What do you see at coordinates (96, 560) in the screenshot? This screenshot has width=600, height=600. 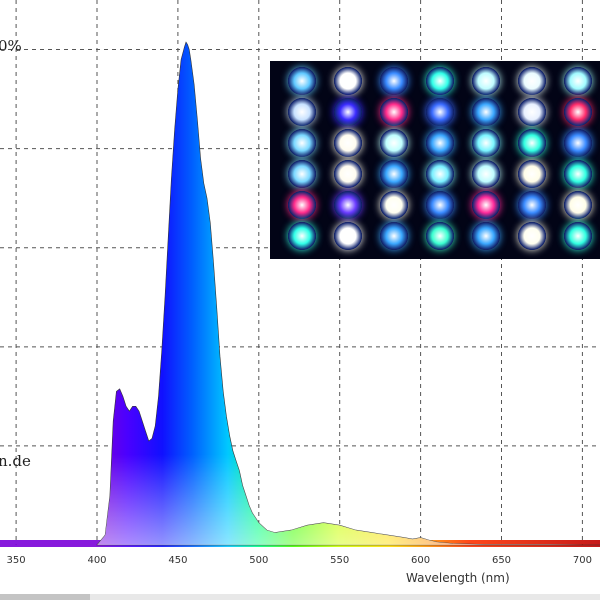 I see `x-tick-label: 400` at bounding box center [96, 560].